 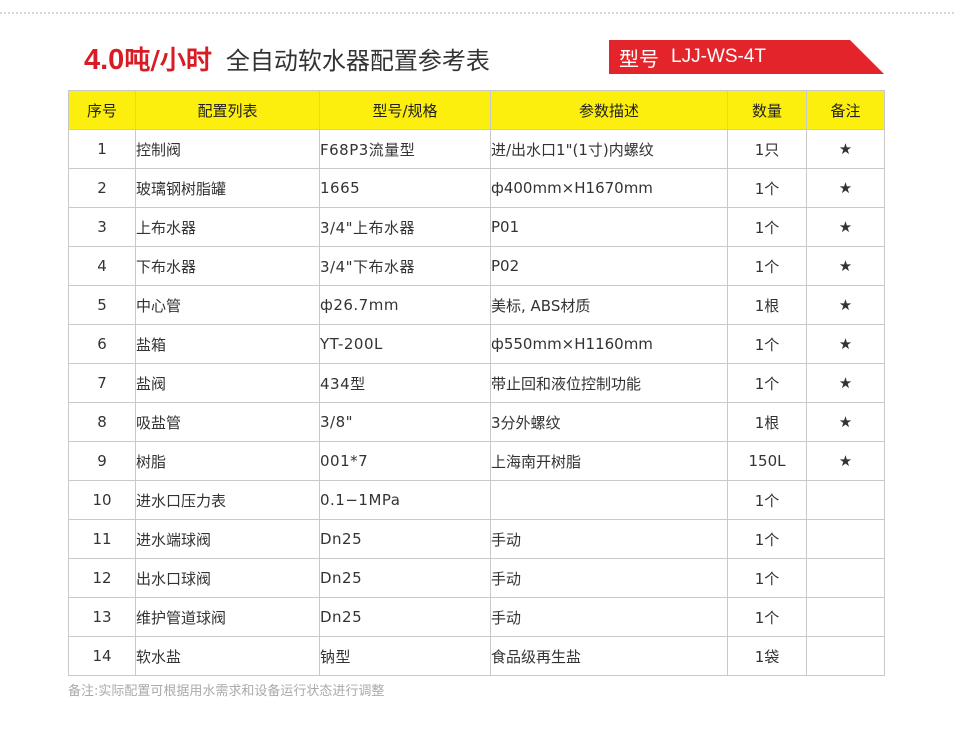 What do you see at coordinates (405, 266) in the screenshot?
I see `cell-model: 3/4"下布水器` at bounding box center [405, 266].